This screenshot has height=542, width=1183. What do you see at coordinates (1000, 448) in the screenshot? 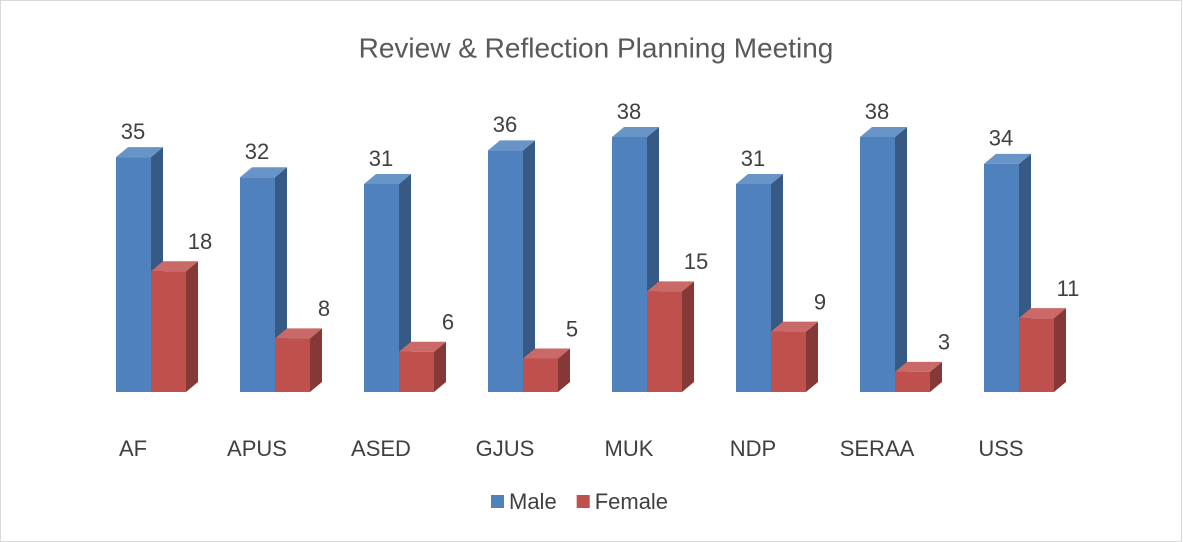
I see `x-tick-label: USS` at bounding box center [1000, 448].